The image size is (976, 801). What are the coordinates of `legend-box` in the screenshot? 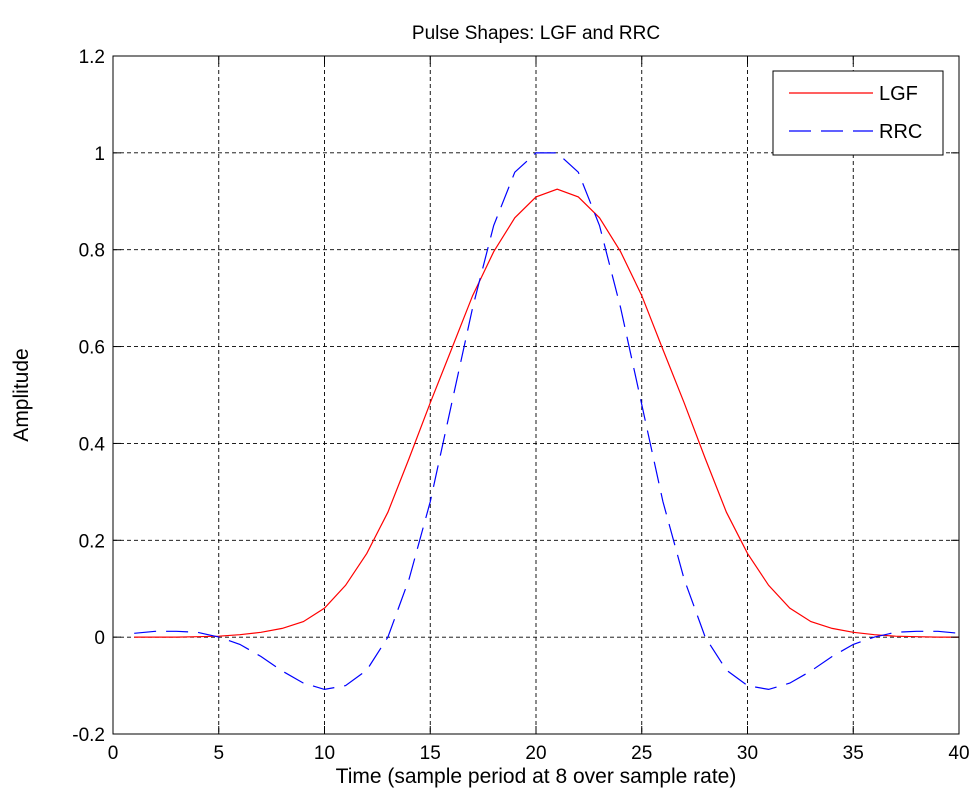 It's located at (858, 113).